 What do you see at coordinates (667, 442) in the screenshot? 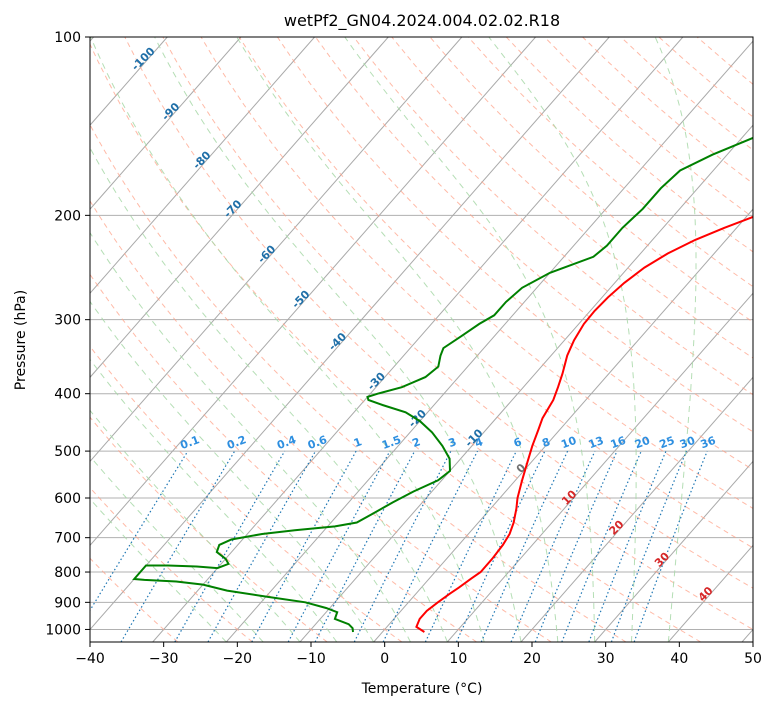
I see `mixing-ratio-label: 25` at bounding box center [667, 442].